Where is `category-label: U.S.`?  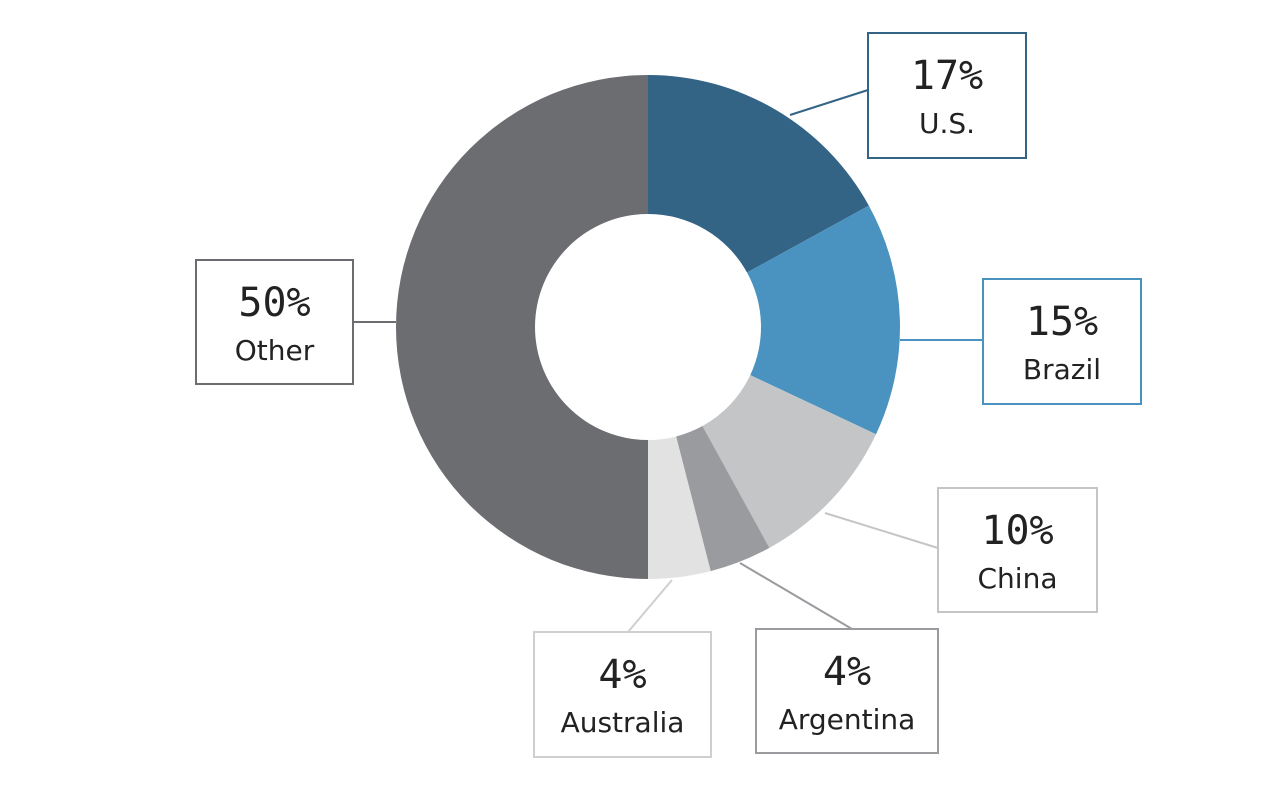
category-label: U.S. is located at coordinates (947, 123).